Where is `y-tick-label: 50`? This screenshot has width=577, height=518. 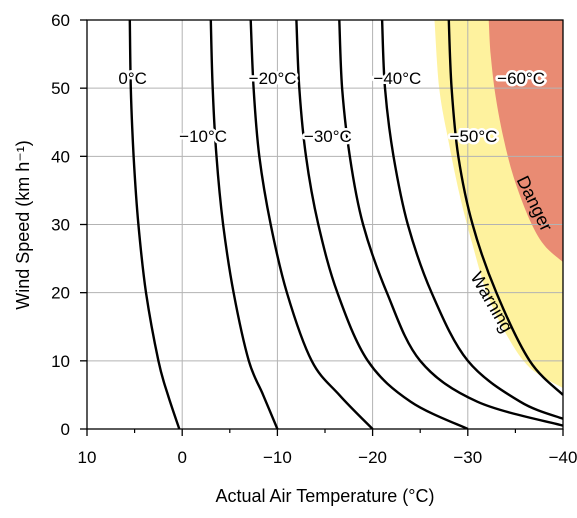
y-tick-label: 50 is located at coordinates (60, 88).